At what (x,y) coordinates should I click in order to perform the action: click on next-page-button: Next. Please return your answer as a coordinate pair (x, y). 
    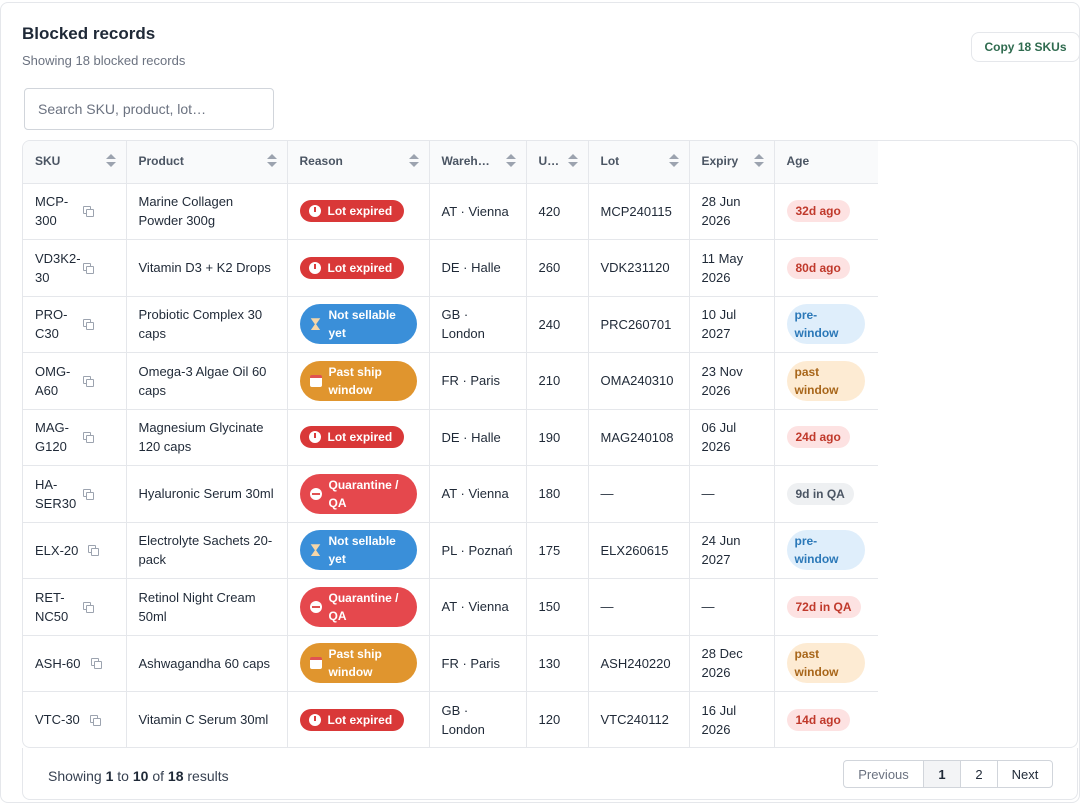
    Looking at the image, I should click on (1025, 774).